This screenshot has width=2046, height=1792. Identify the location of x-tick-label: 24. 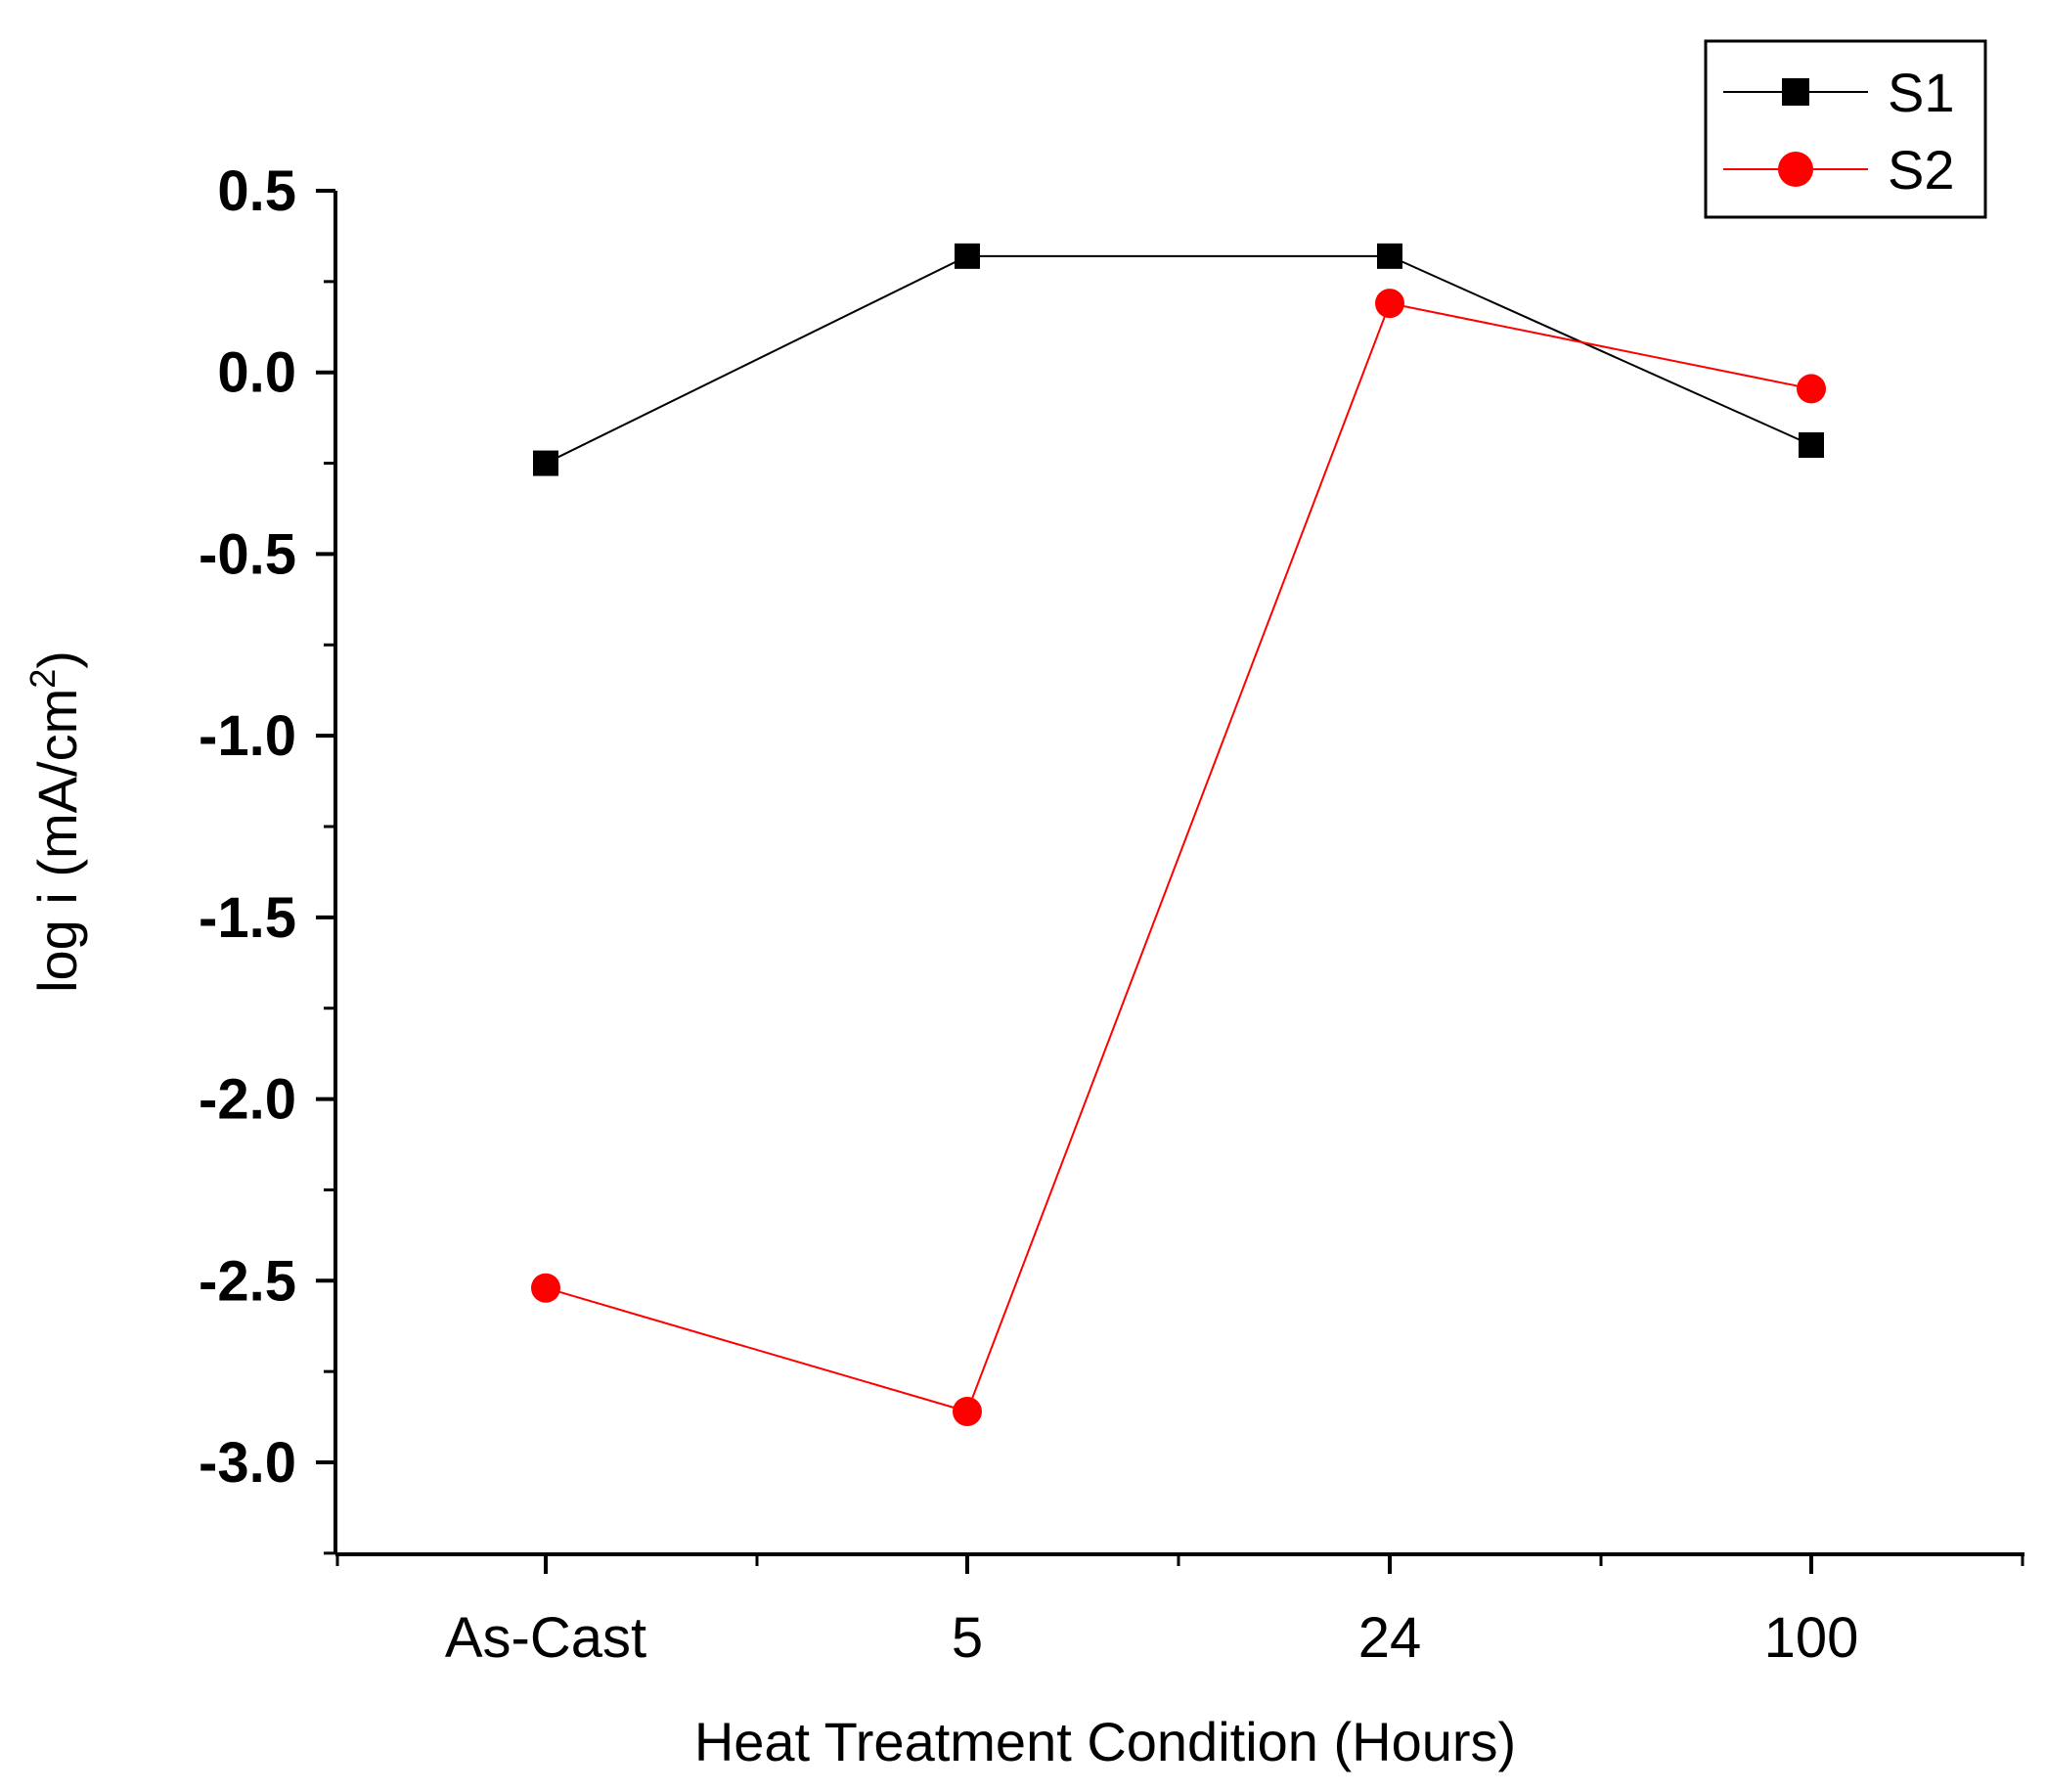
(1390, 1638).